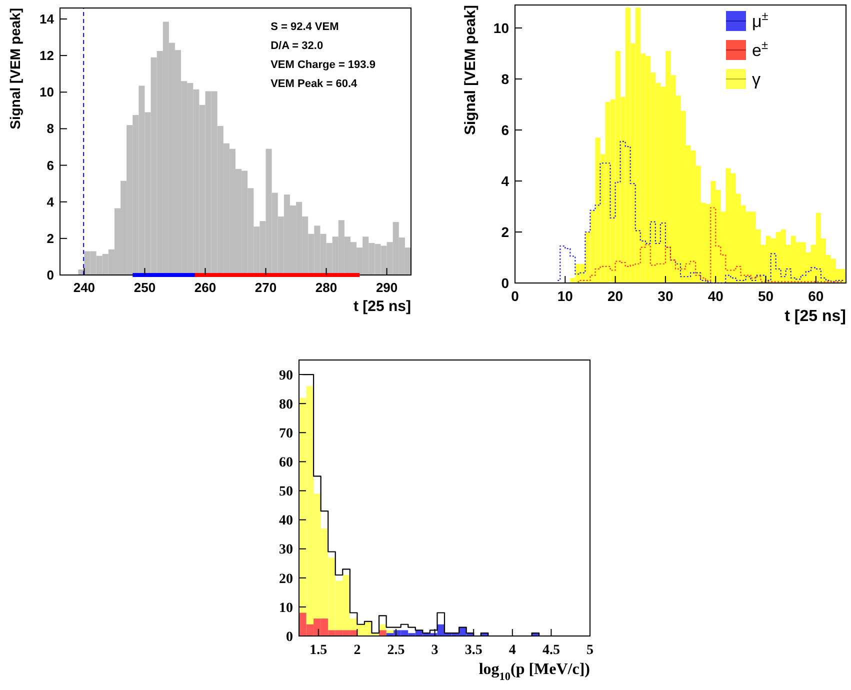 The width and height of the screenshot is (851, 690). What do you see at coordinates (565, 296) in the screenshot?
I see `x-tick-label: 10` at bounding box center [565, 296].